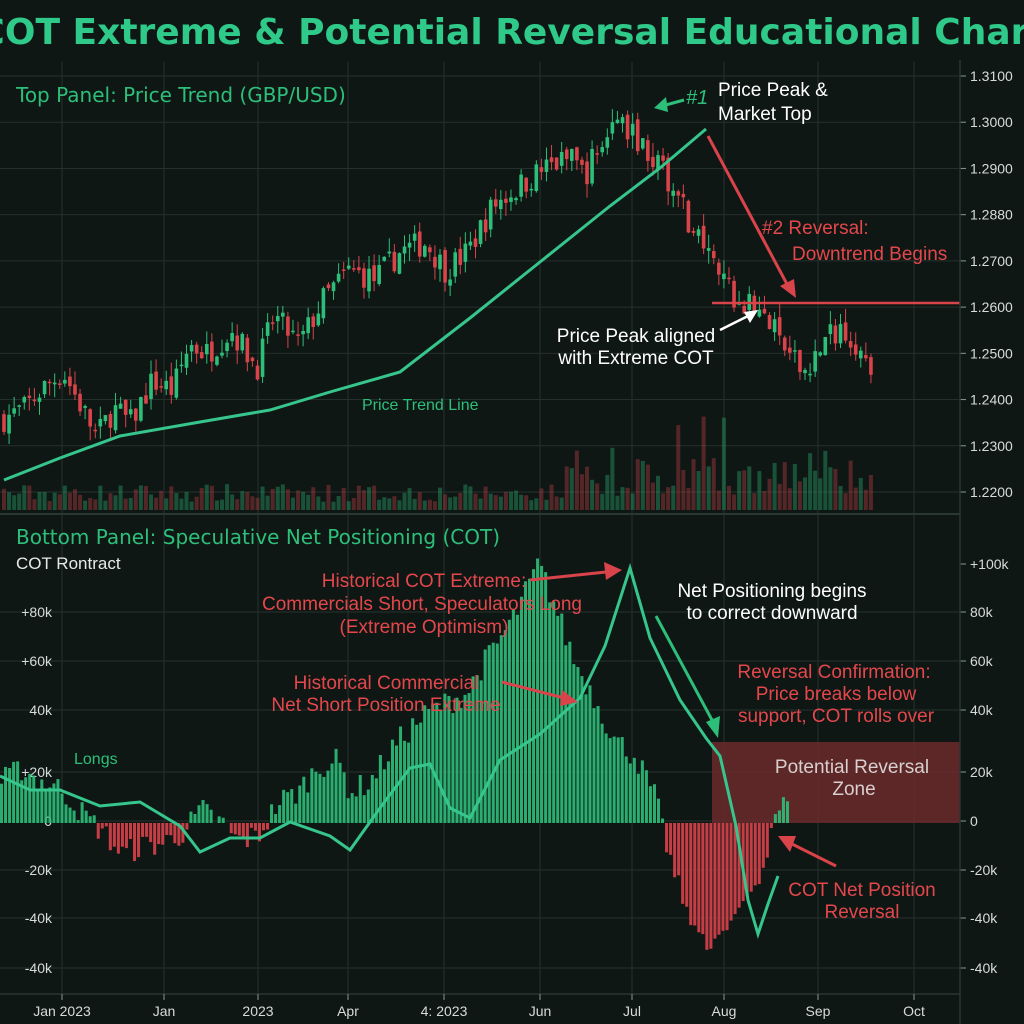 The width and height of the screenshot is (1024, 1024). What do you see at coordinates (713, 727) in the screenshot?
I see `correct-arrow-head` at bounding box center [713, 727].